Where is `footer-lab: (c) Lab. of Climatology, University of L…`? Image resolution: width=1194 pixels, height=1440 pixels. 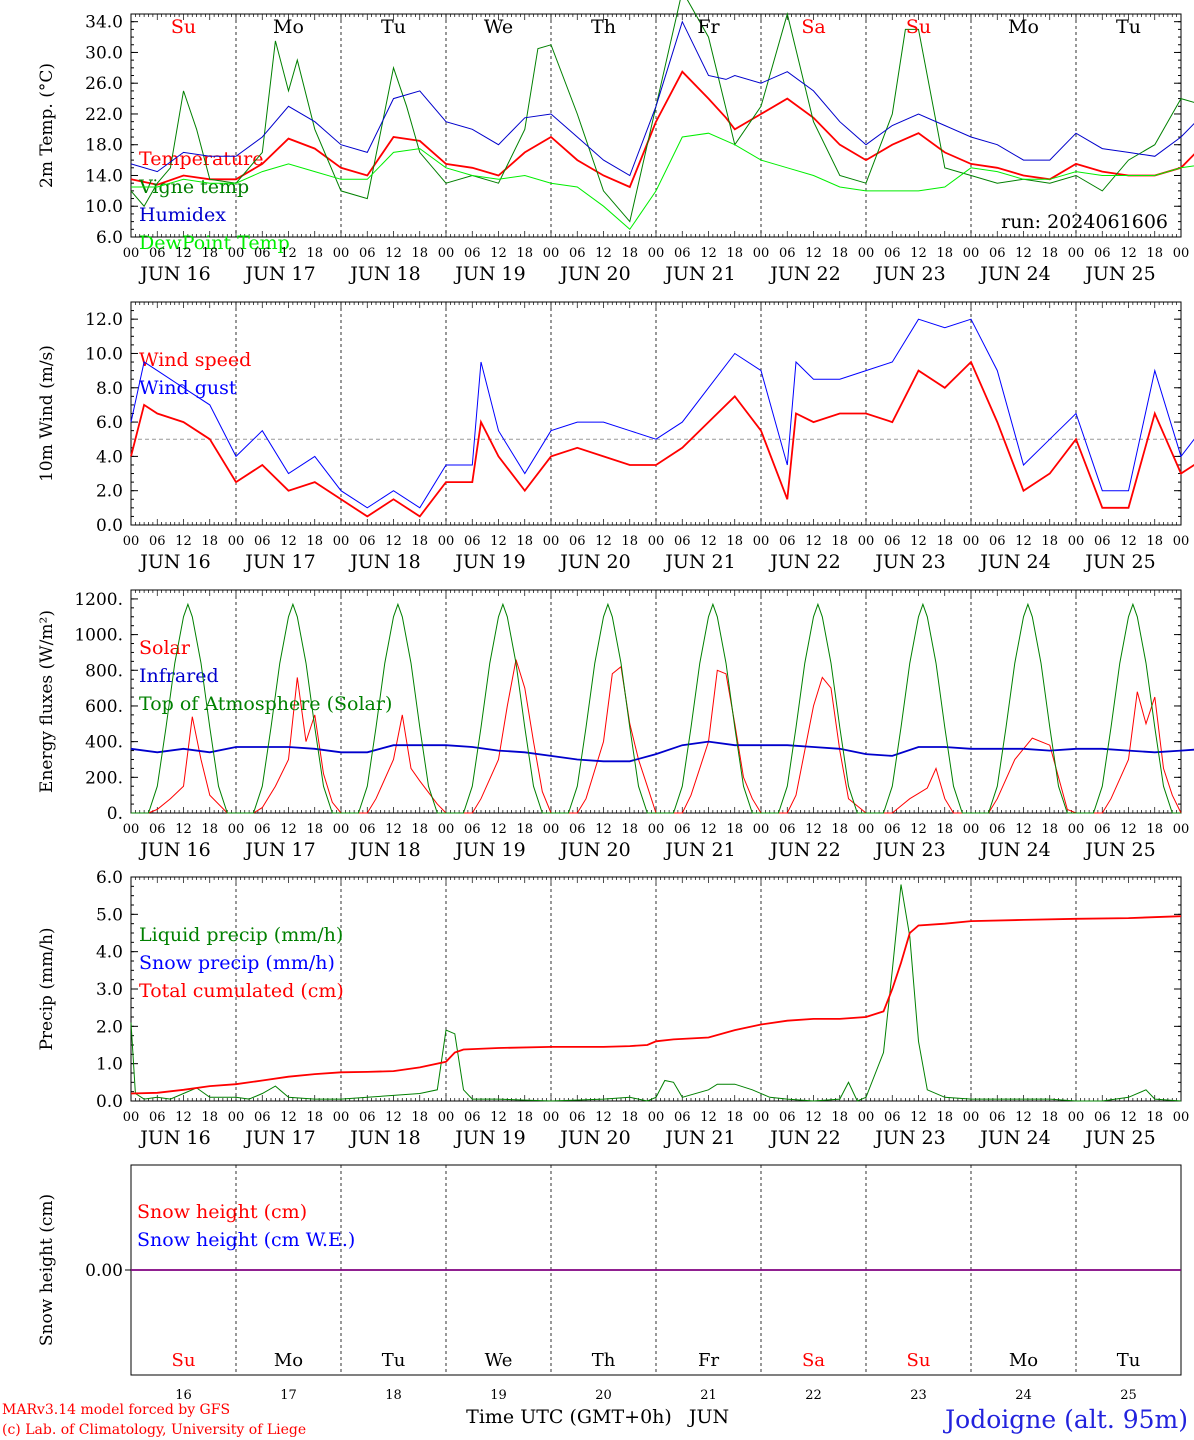
footer-lab: (c) Lab. of Climatology, University of L… is located at coordinates (154, 1430).